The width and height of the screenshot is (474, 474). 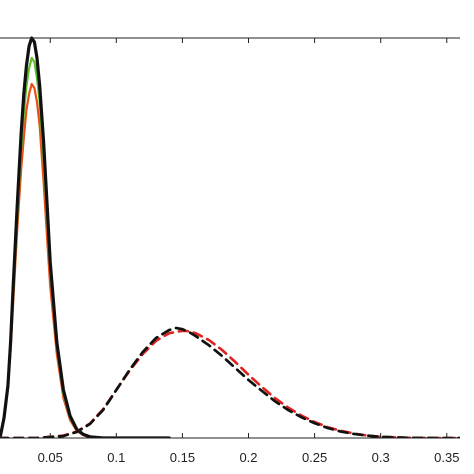 I want to click on x-tick-label: 0.3, so click(x=381, y=457).